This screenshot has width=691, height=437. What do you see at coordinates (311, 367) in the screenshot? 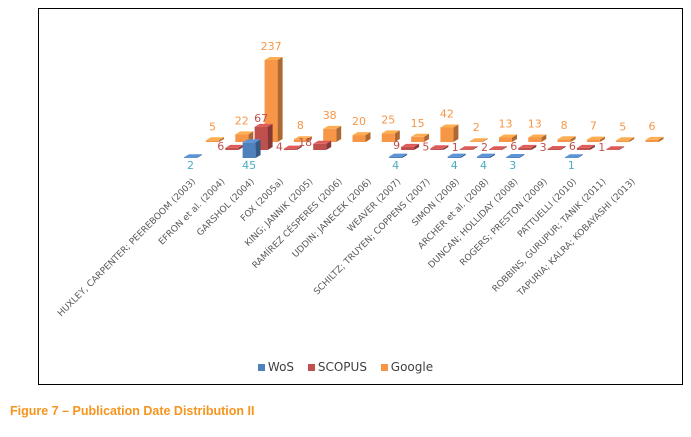
I see `legend-swatch-scopus` at bounding box center [311, 367].